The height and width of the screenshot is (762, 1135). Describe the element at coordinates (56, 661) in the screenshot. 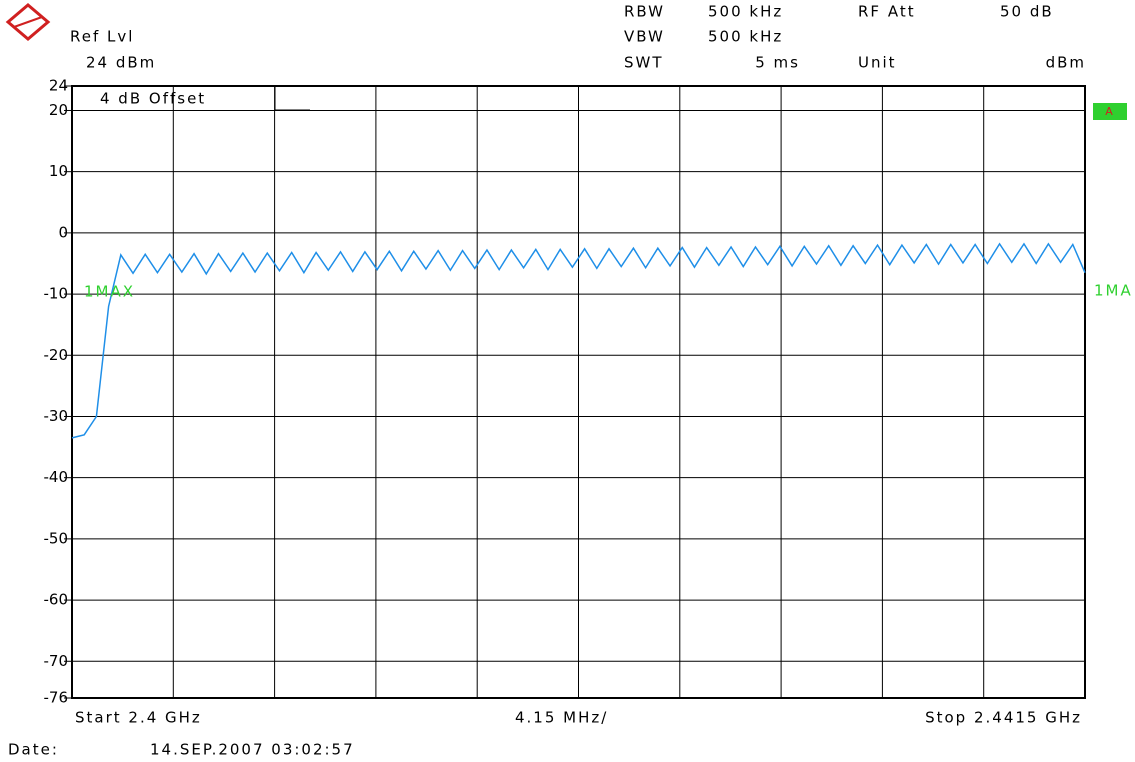

I see `y-tick-label: -70` at that location.